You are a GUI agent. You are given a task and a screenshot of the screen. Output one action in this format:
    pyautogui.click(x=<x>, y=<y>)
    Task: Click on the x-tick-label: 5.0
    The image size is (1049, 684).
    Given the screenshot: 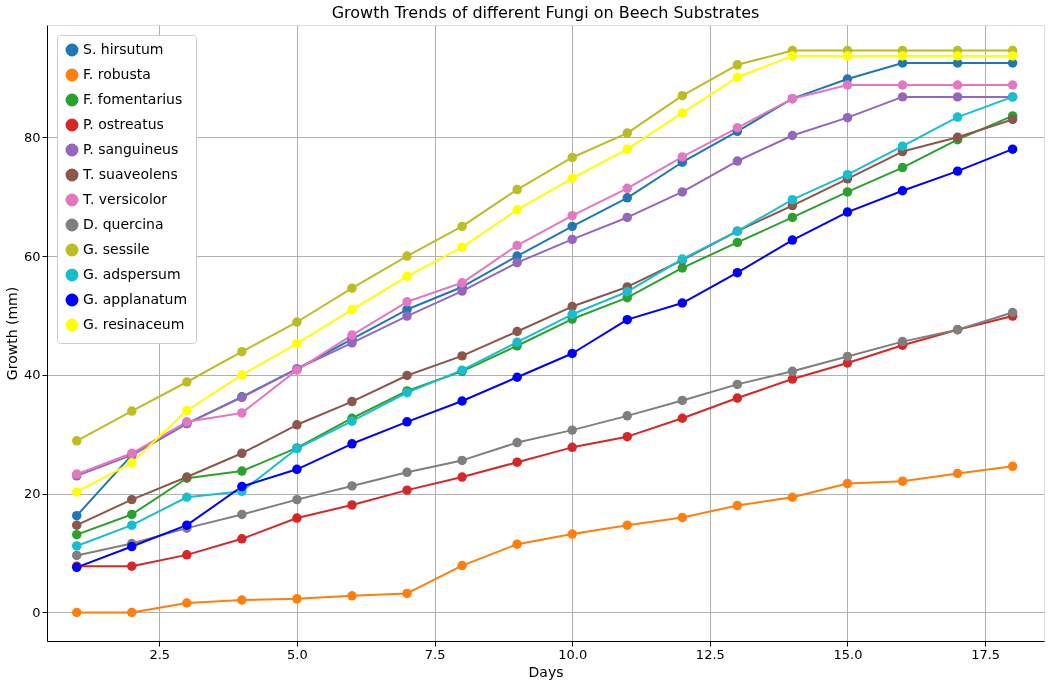 What is the action you would take?
    pyautogui.click(x=297, y=654)
    